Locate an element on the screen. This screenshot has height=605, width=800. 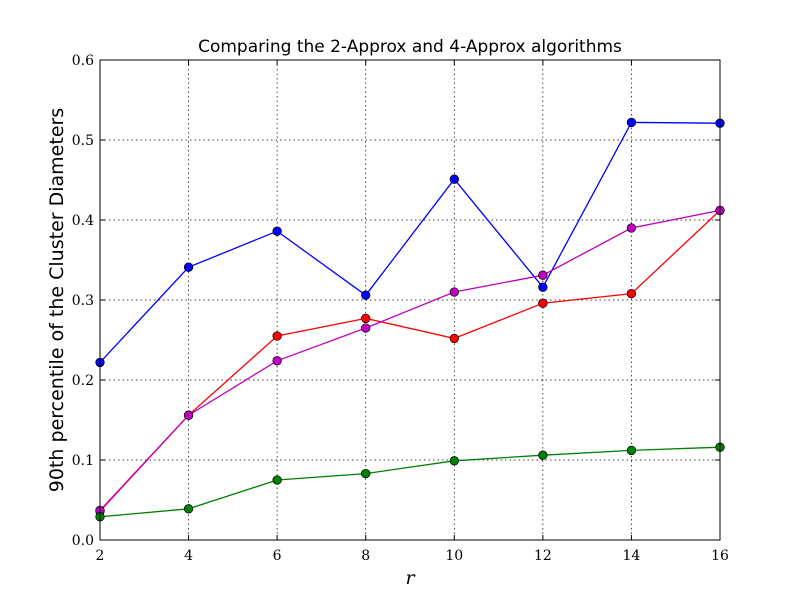
y-tick-label: 0.4 is located at coordinates (83, 221).